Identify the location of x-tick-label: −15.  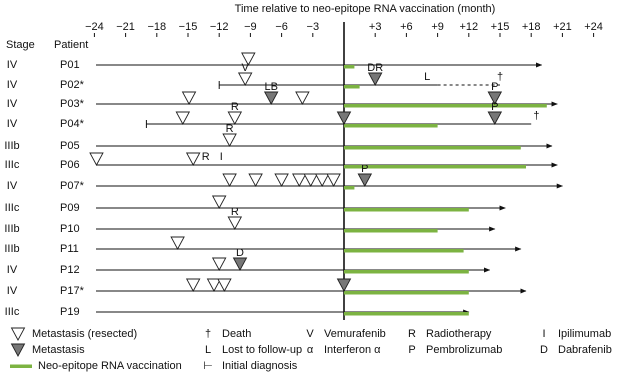
(188, 27).